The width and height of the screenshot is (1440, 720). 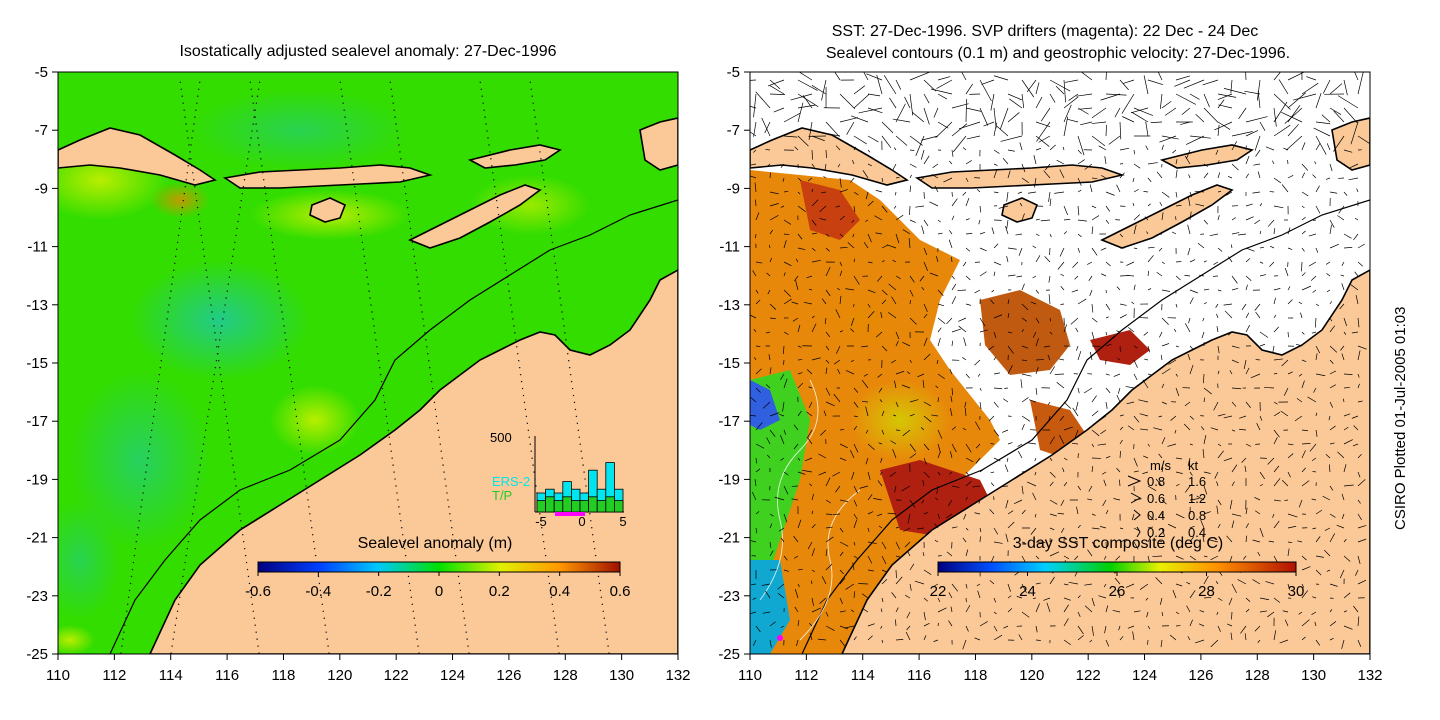 What do you see at coordinates (729, 421) in the screenshot?
I see `right_map-axes-lat-tick-label: -17` at bounding box center [729, 421].